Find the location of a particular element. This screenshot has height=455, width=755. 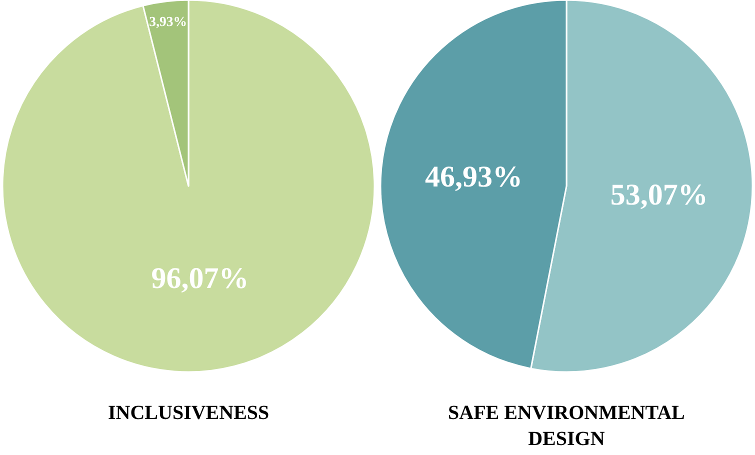

data-label: 46,93% is located at coordinates (473, 177).